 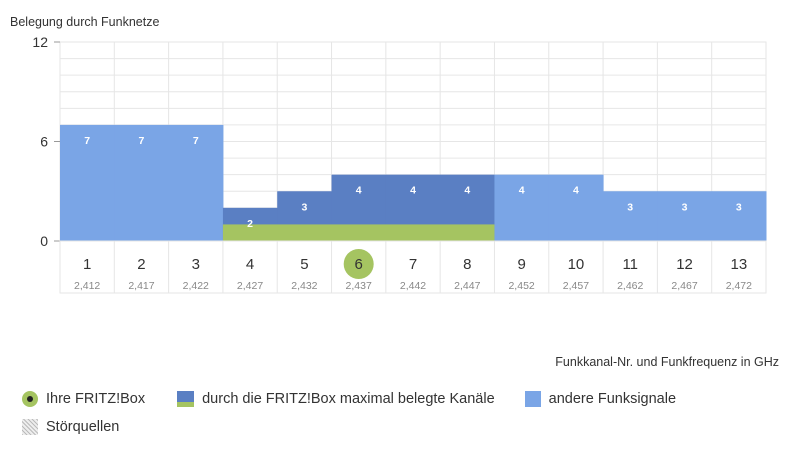 I want to click on frequency-label: 2,442, so click(x=413, y=286).